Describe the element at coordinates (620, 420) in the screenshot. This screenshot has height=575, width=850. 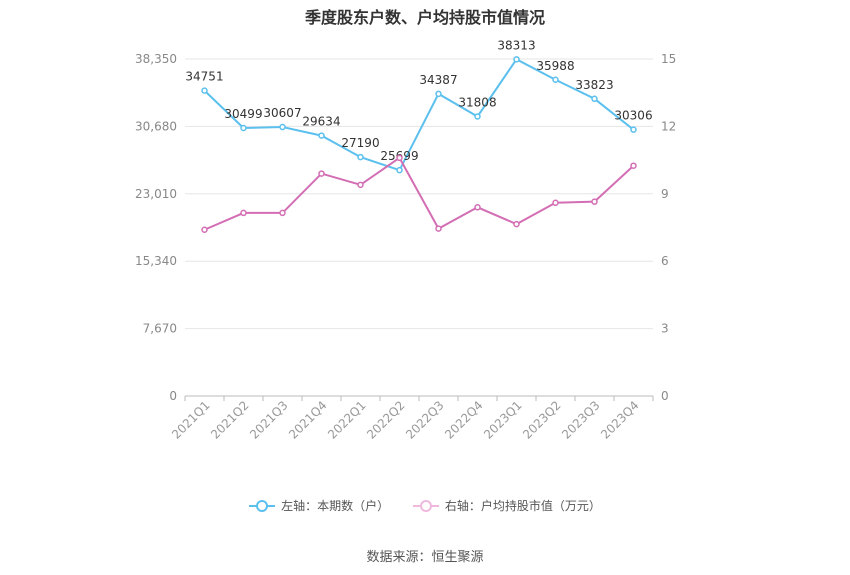
I see `x-axis-tick-label: 2023Q4` at that location.